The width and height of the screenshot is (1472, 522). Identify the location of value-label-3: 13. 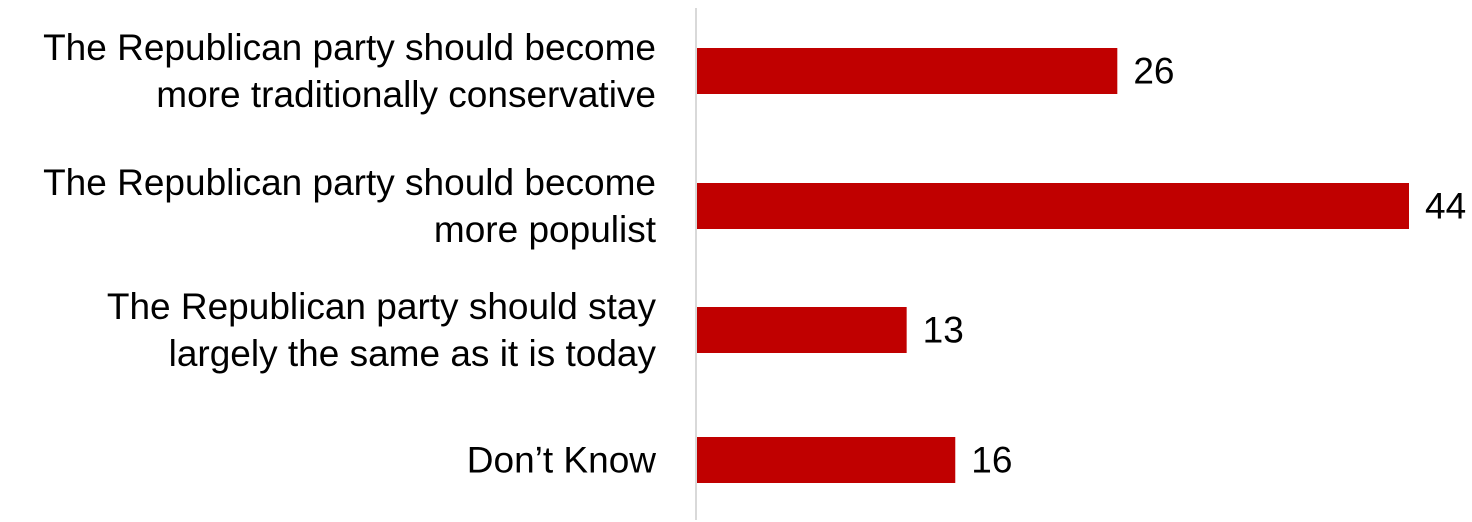
(943, 330).